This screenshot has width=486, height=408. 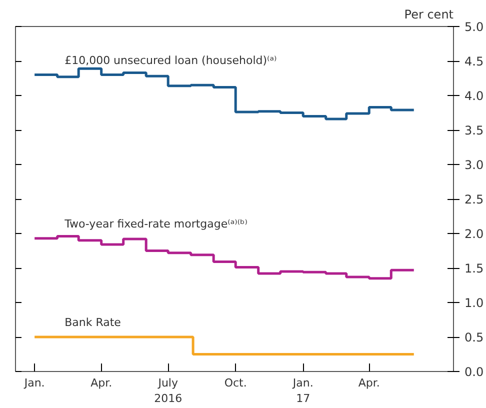 What do you see at coordinates (474, 337) in the screenshot?
I see `y-tick-label: 0.5` at bounding box center [474, 337].